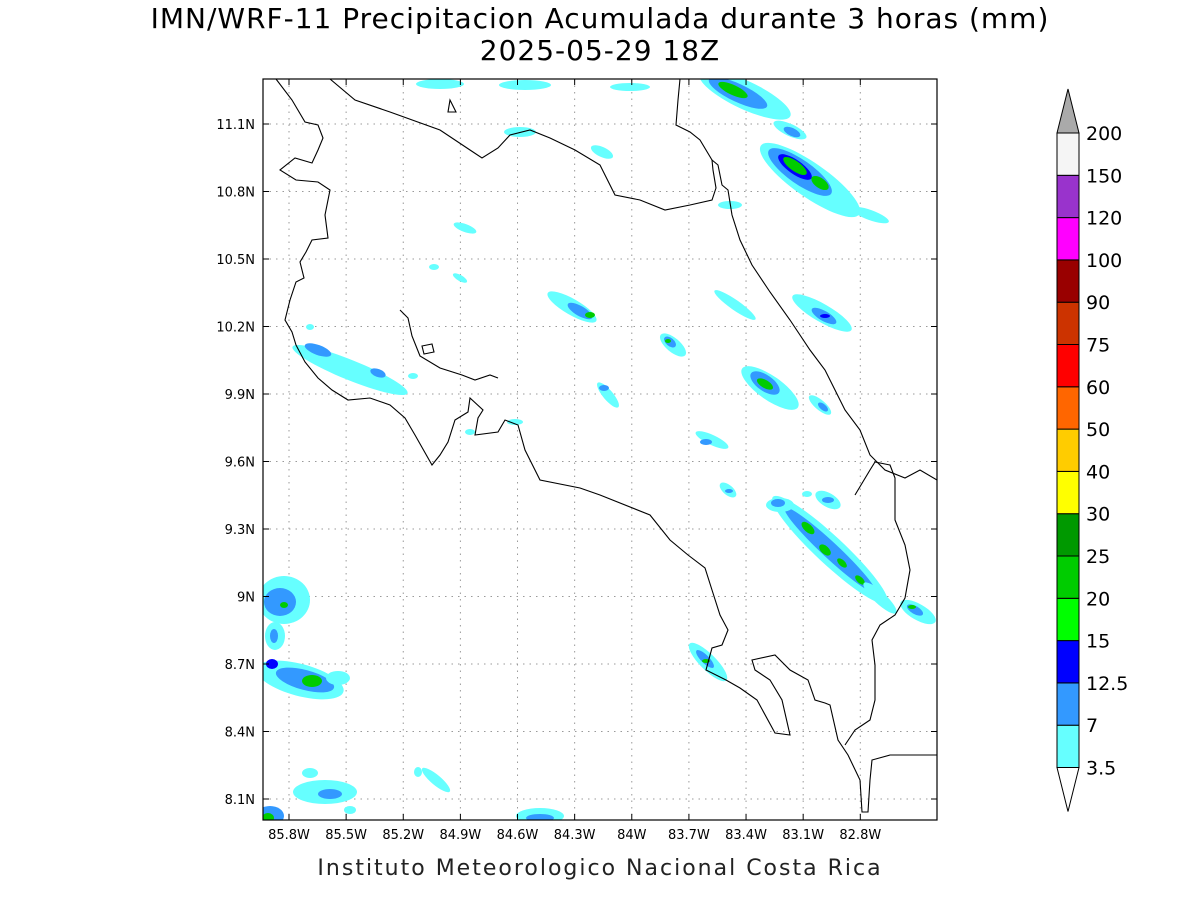  Describe the element at coordinates (689, 835) in the screenshot. I see `lon-tick-label: 83.7W` at that location.